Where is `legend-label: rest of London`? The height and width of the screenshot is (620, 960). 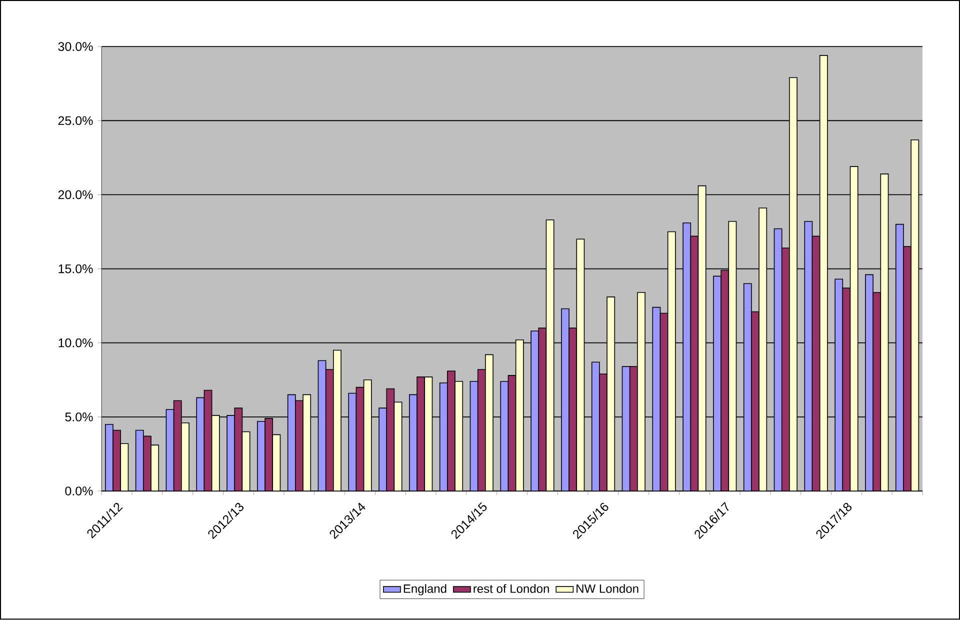 legend-label: rest of London is located at coordinates (511, 589).